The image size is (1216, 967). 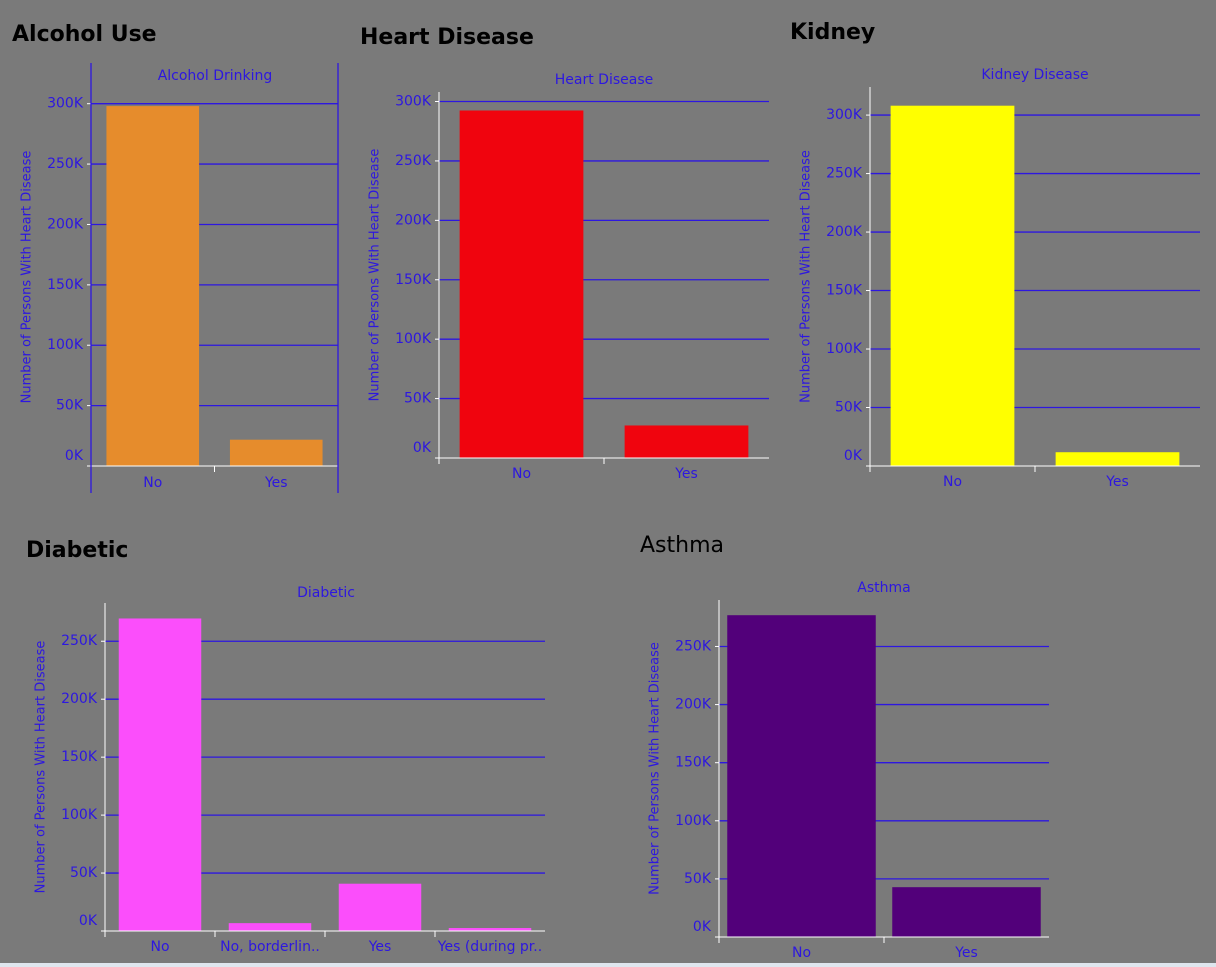 What do you see at coordinates (84, 34) in the screenshot?
I see `chart-title: Alcohol Use` at bounding box center [84, 34].